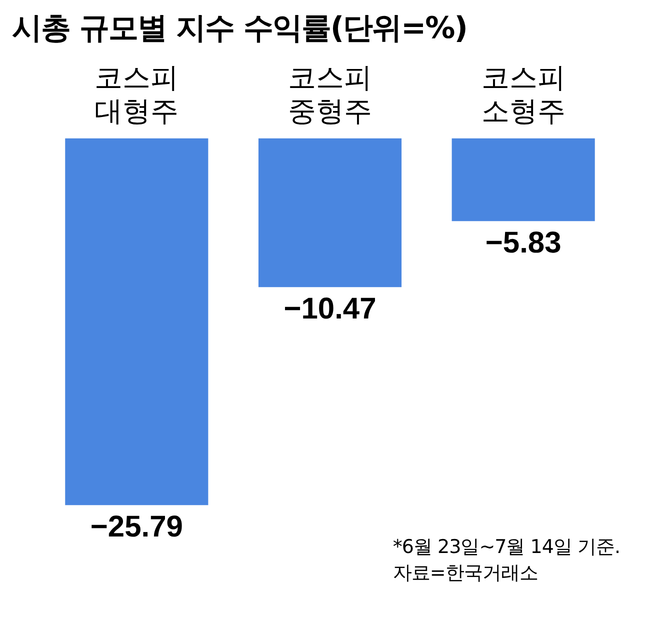  I want to click on data-label: −25.79, so click(136, 527).